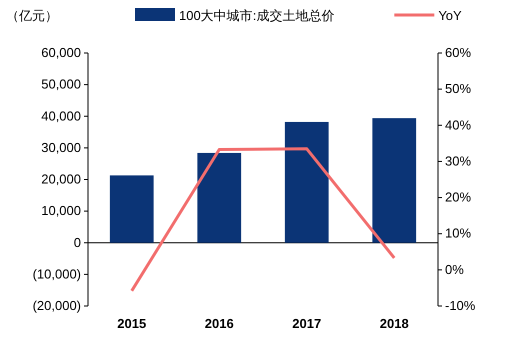 Image resolution: width=505 pixels, height=350 pixels. What do you see at coordinates (450, 15) in the screenshot?
I see `legend-label: YoY` at bounding box center [450, 15].